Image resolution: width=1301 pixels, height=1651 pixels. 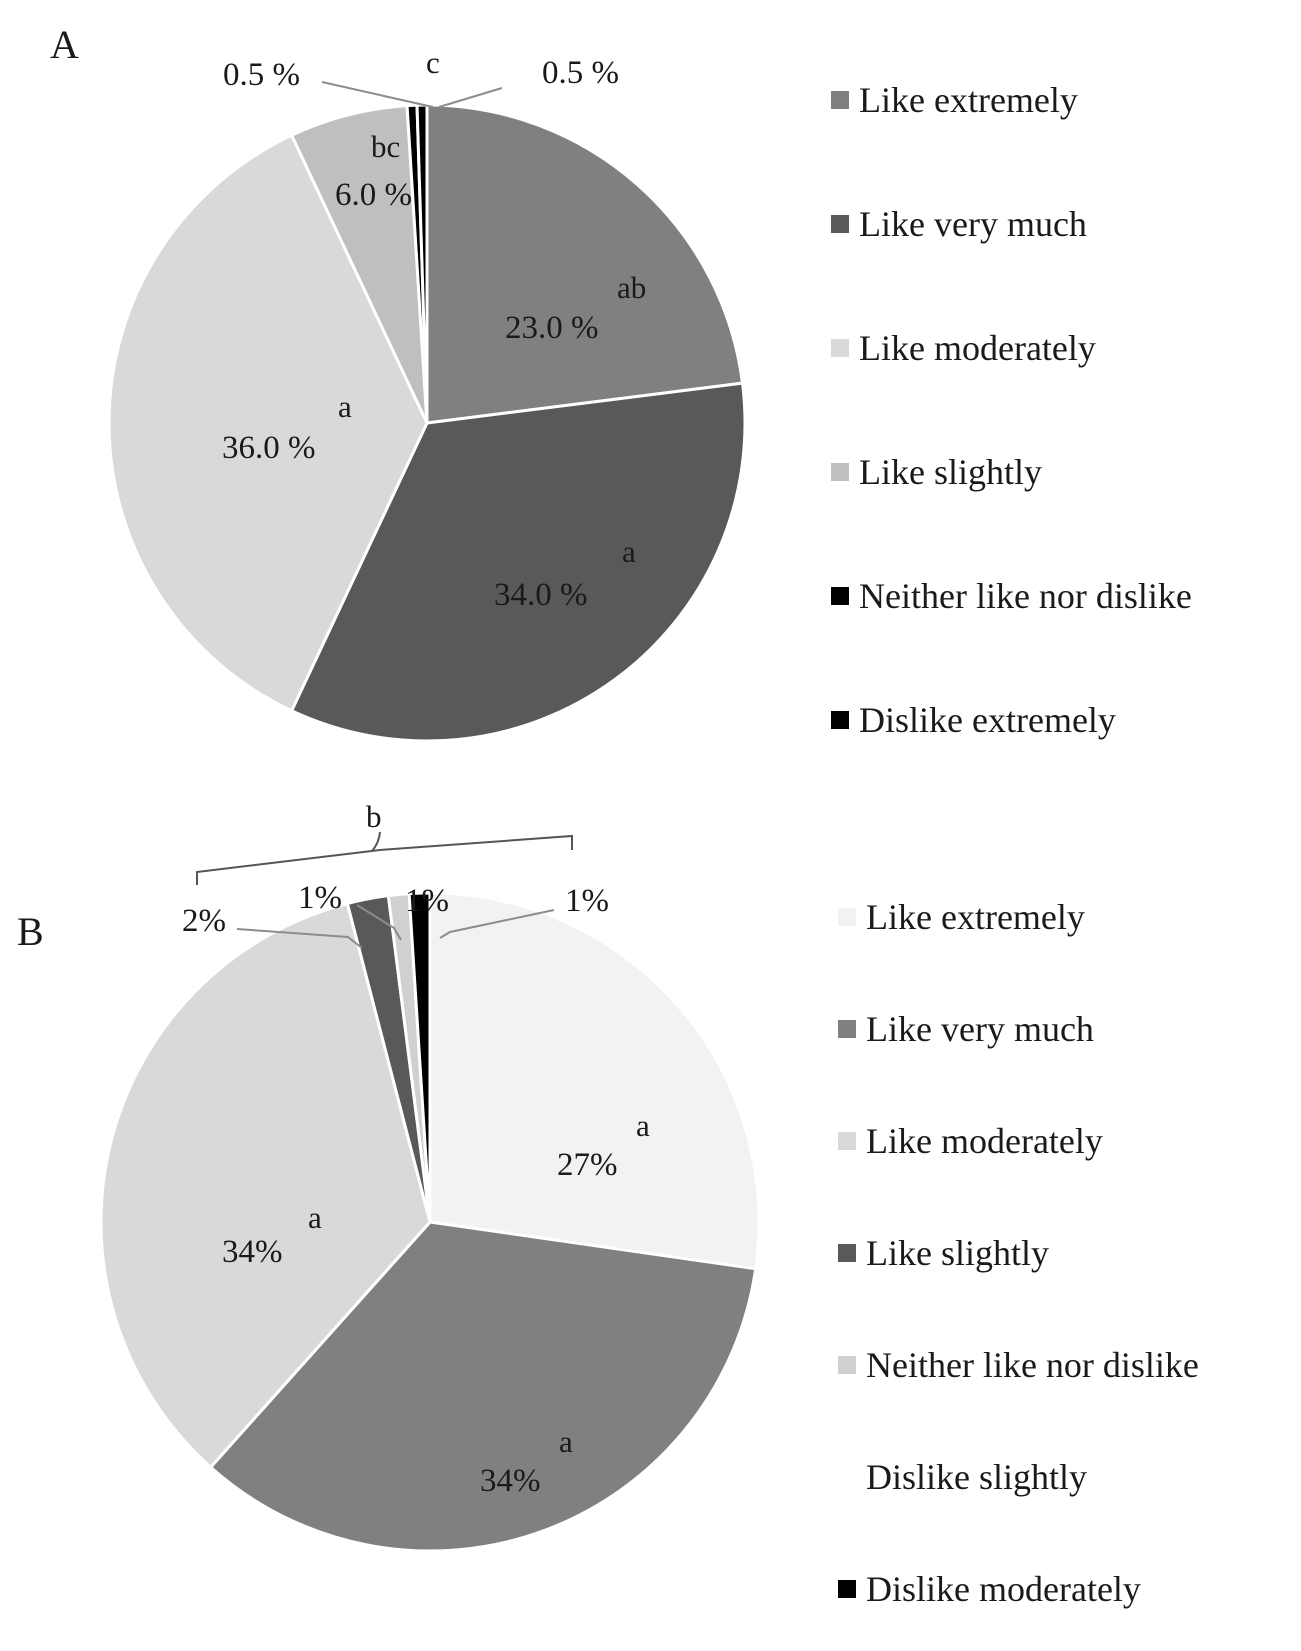 I want to click on panel-b-letter: B, so click(x=30, y=931).